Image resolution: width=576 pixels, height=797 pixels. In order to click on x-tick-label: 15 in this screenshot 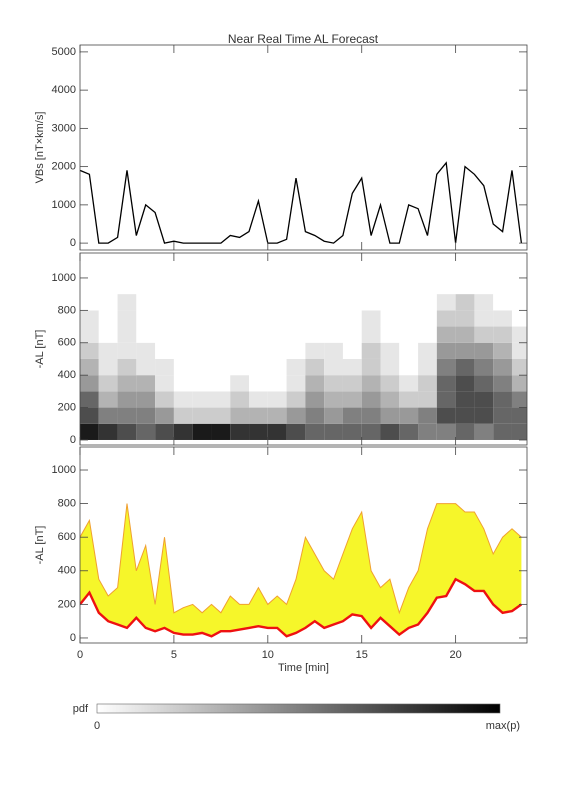, I will do `click(362, 655)`.